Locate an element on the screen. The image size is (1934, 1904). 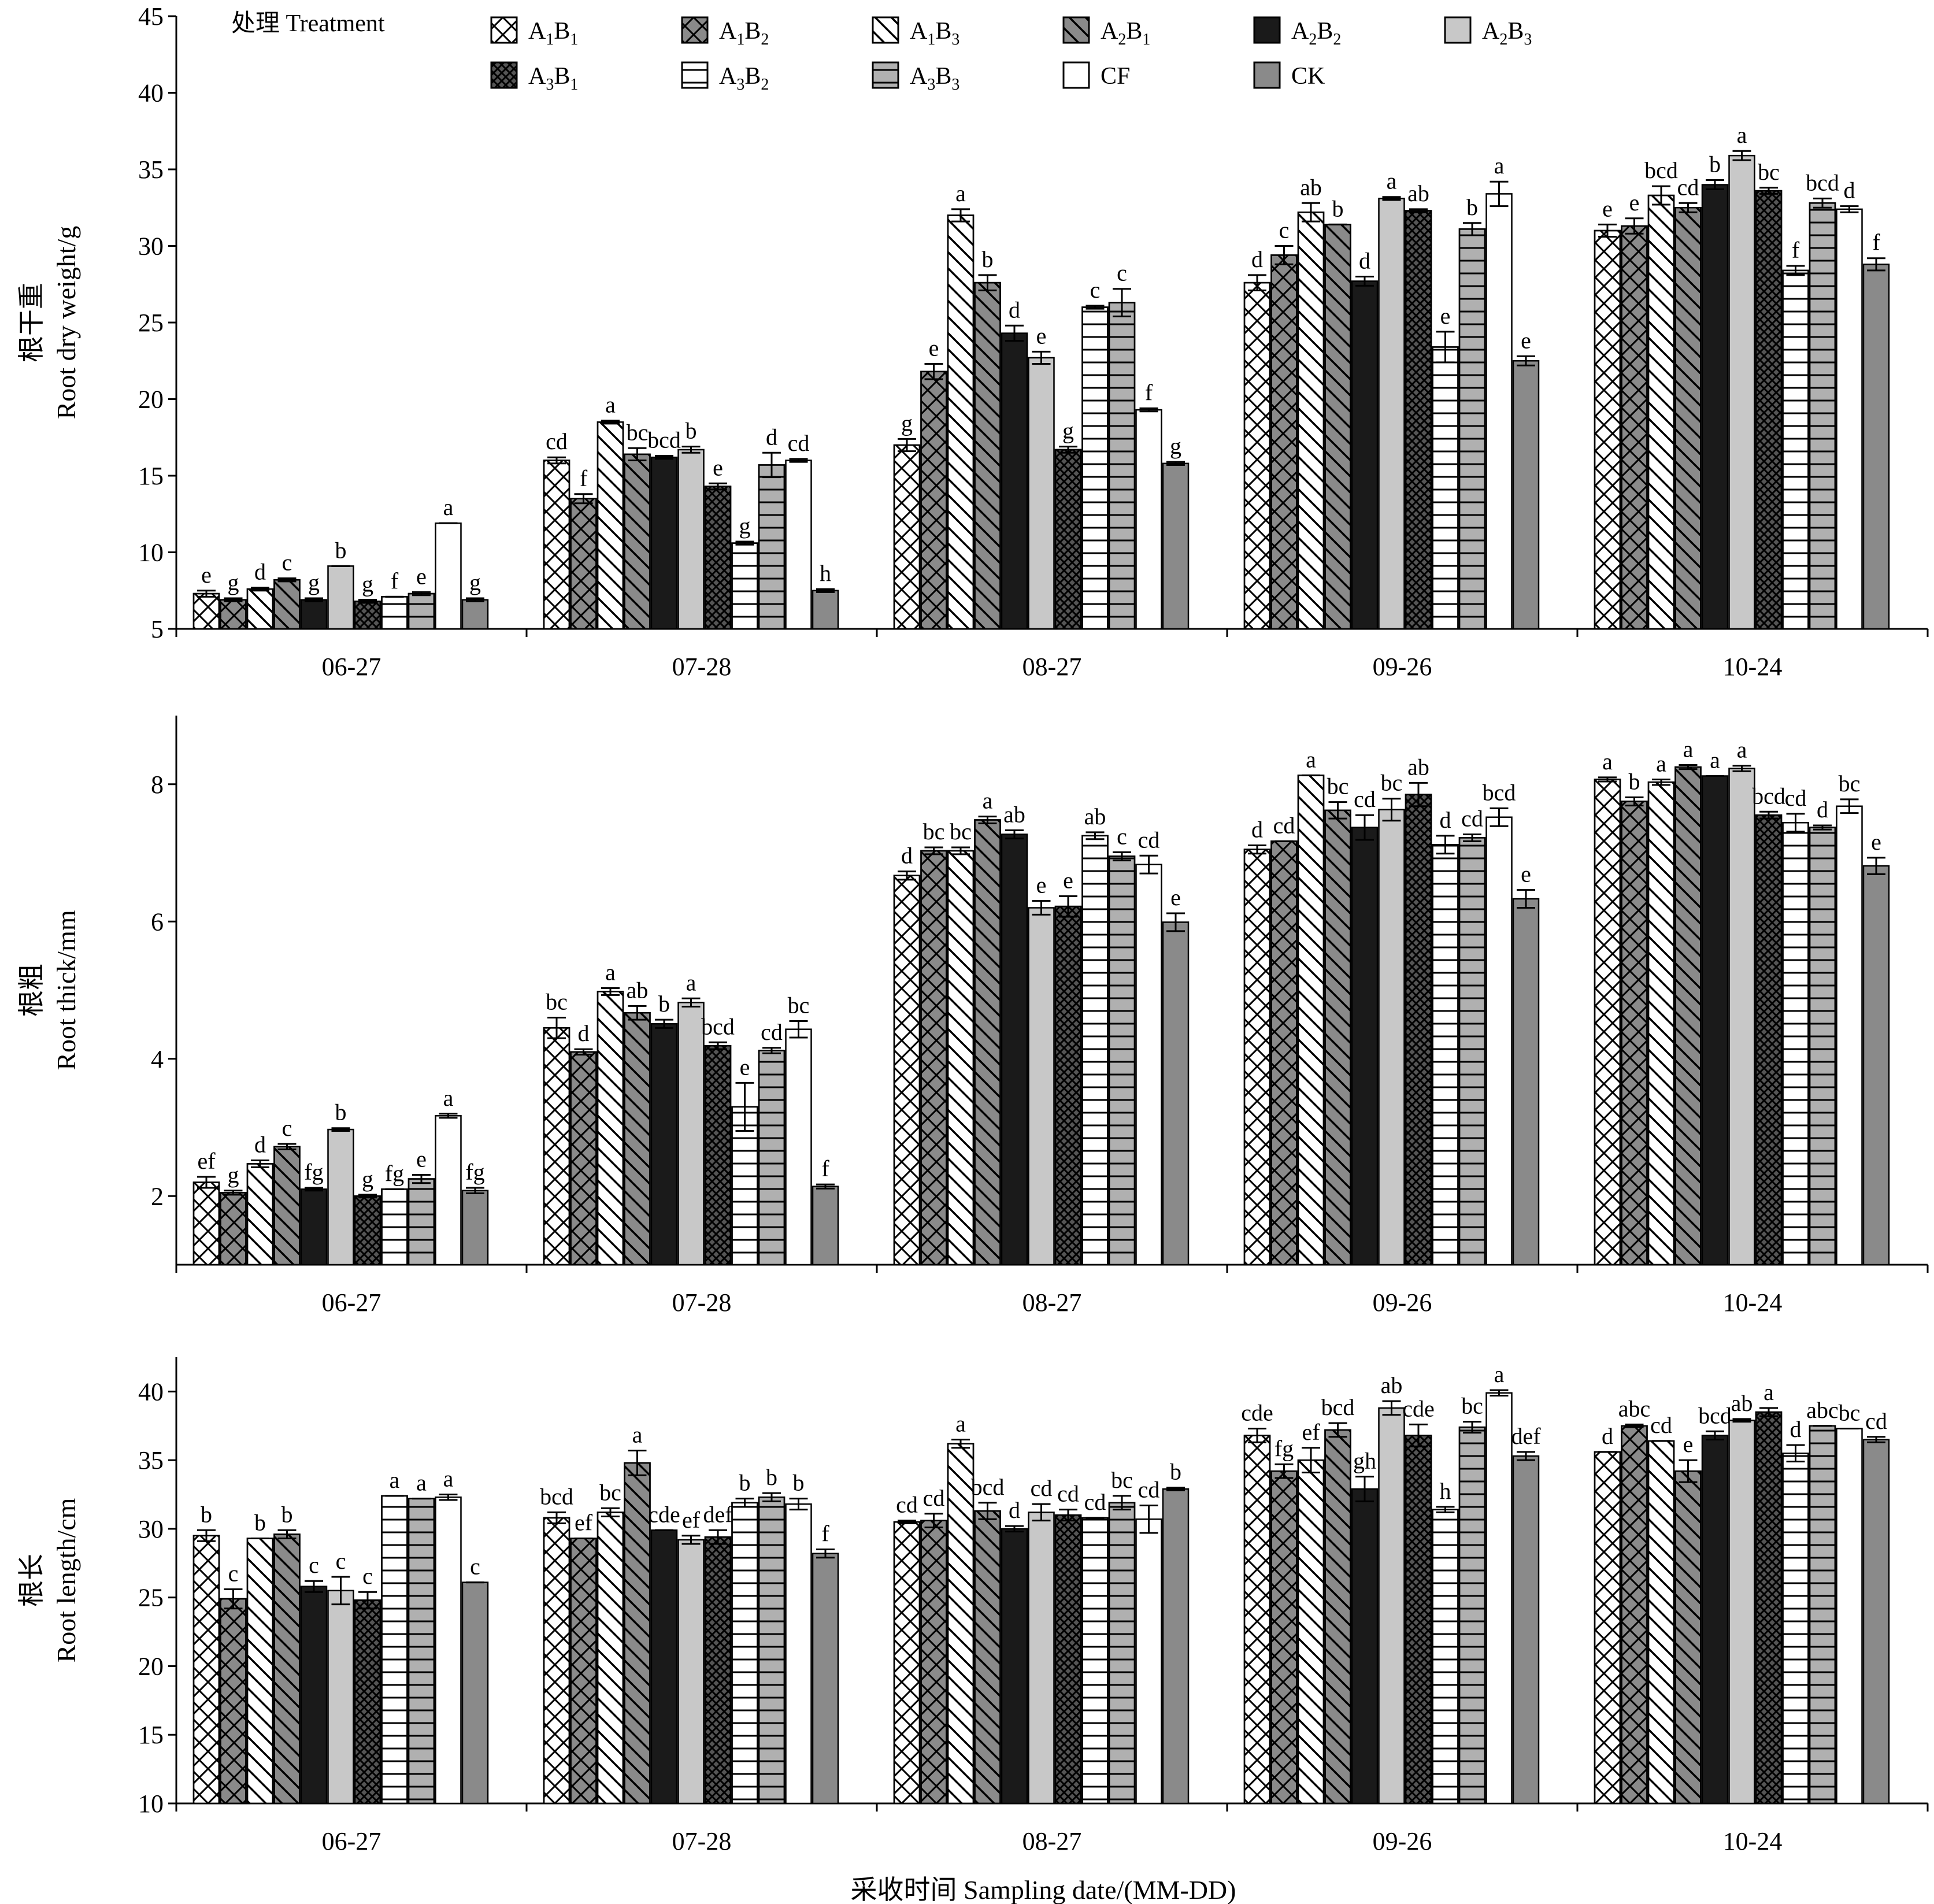
significance-label: abc is located at coordinates (1634, 1408).